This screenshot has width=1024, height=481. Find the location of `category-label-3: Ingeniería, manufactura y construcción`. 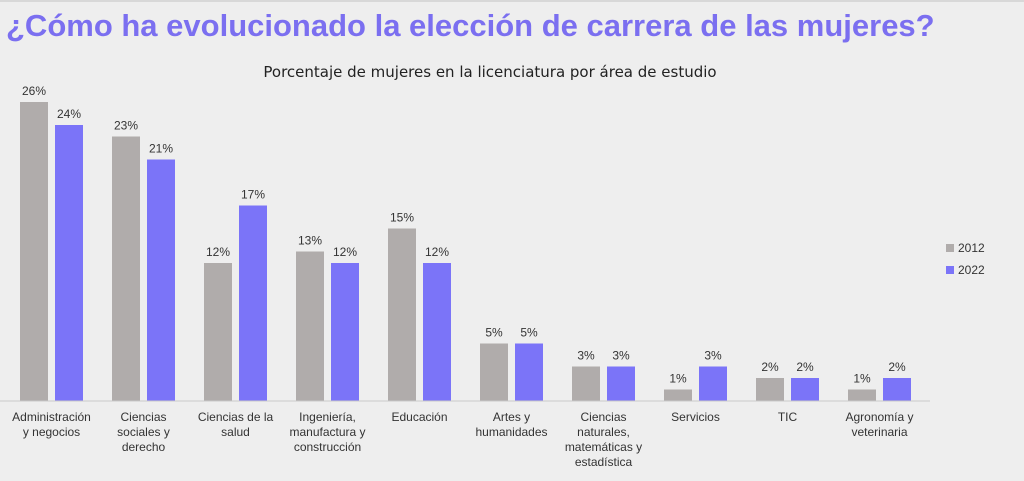

category-label-3: Ingeniería, manufactura y construcción is located at coordinates (327, 432).